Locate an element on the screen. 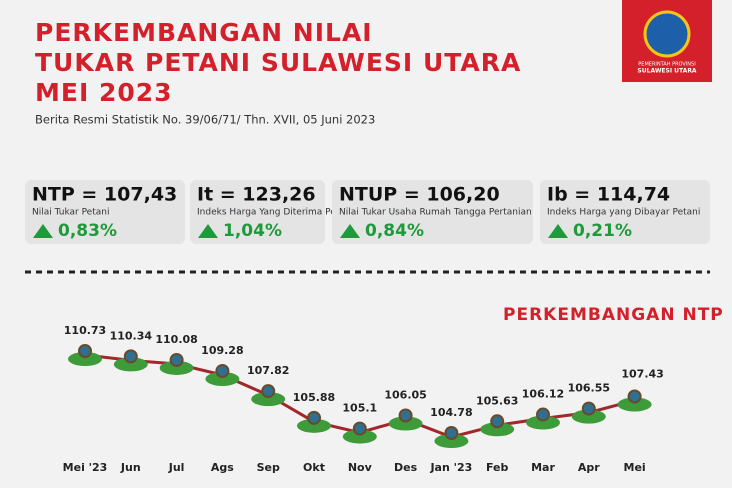 The width and height of the screenshot is (732, 488). card-change: 1,04% is located at coordinates (252, 231).